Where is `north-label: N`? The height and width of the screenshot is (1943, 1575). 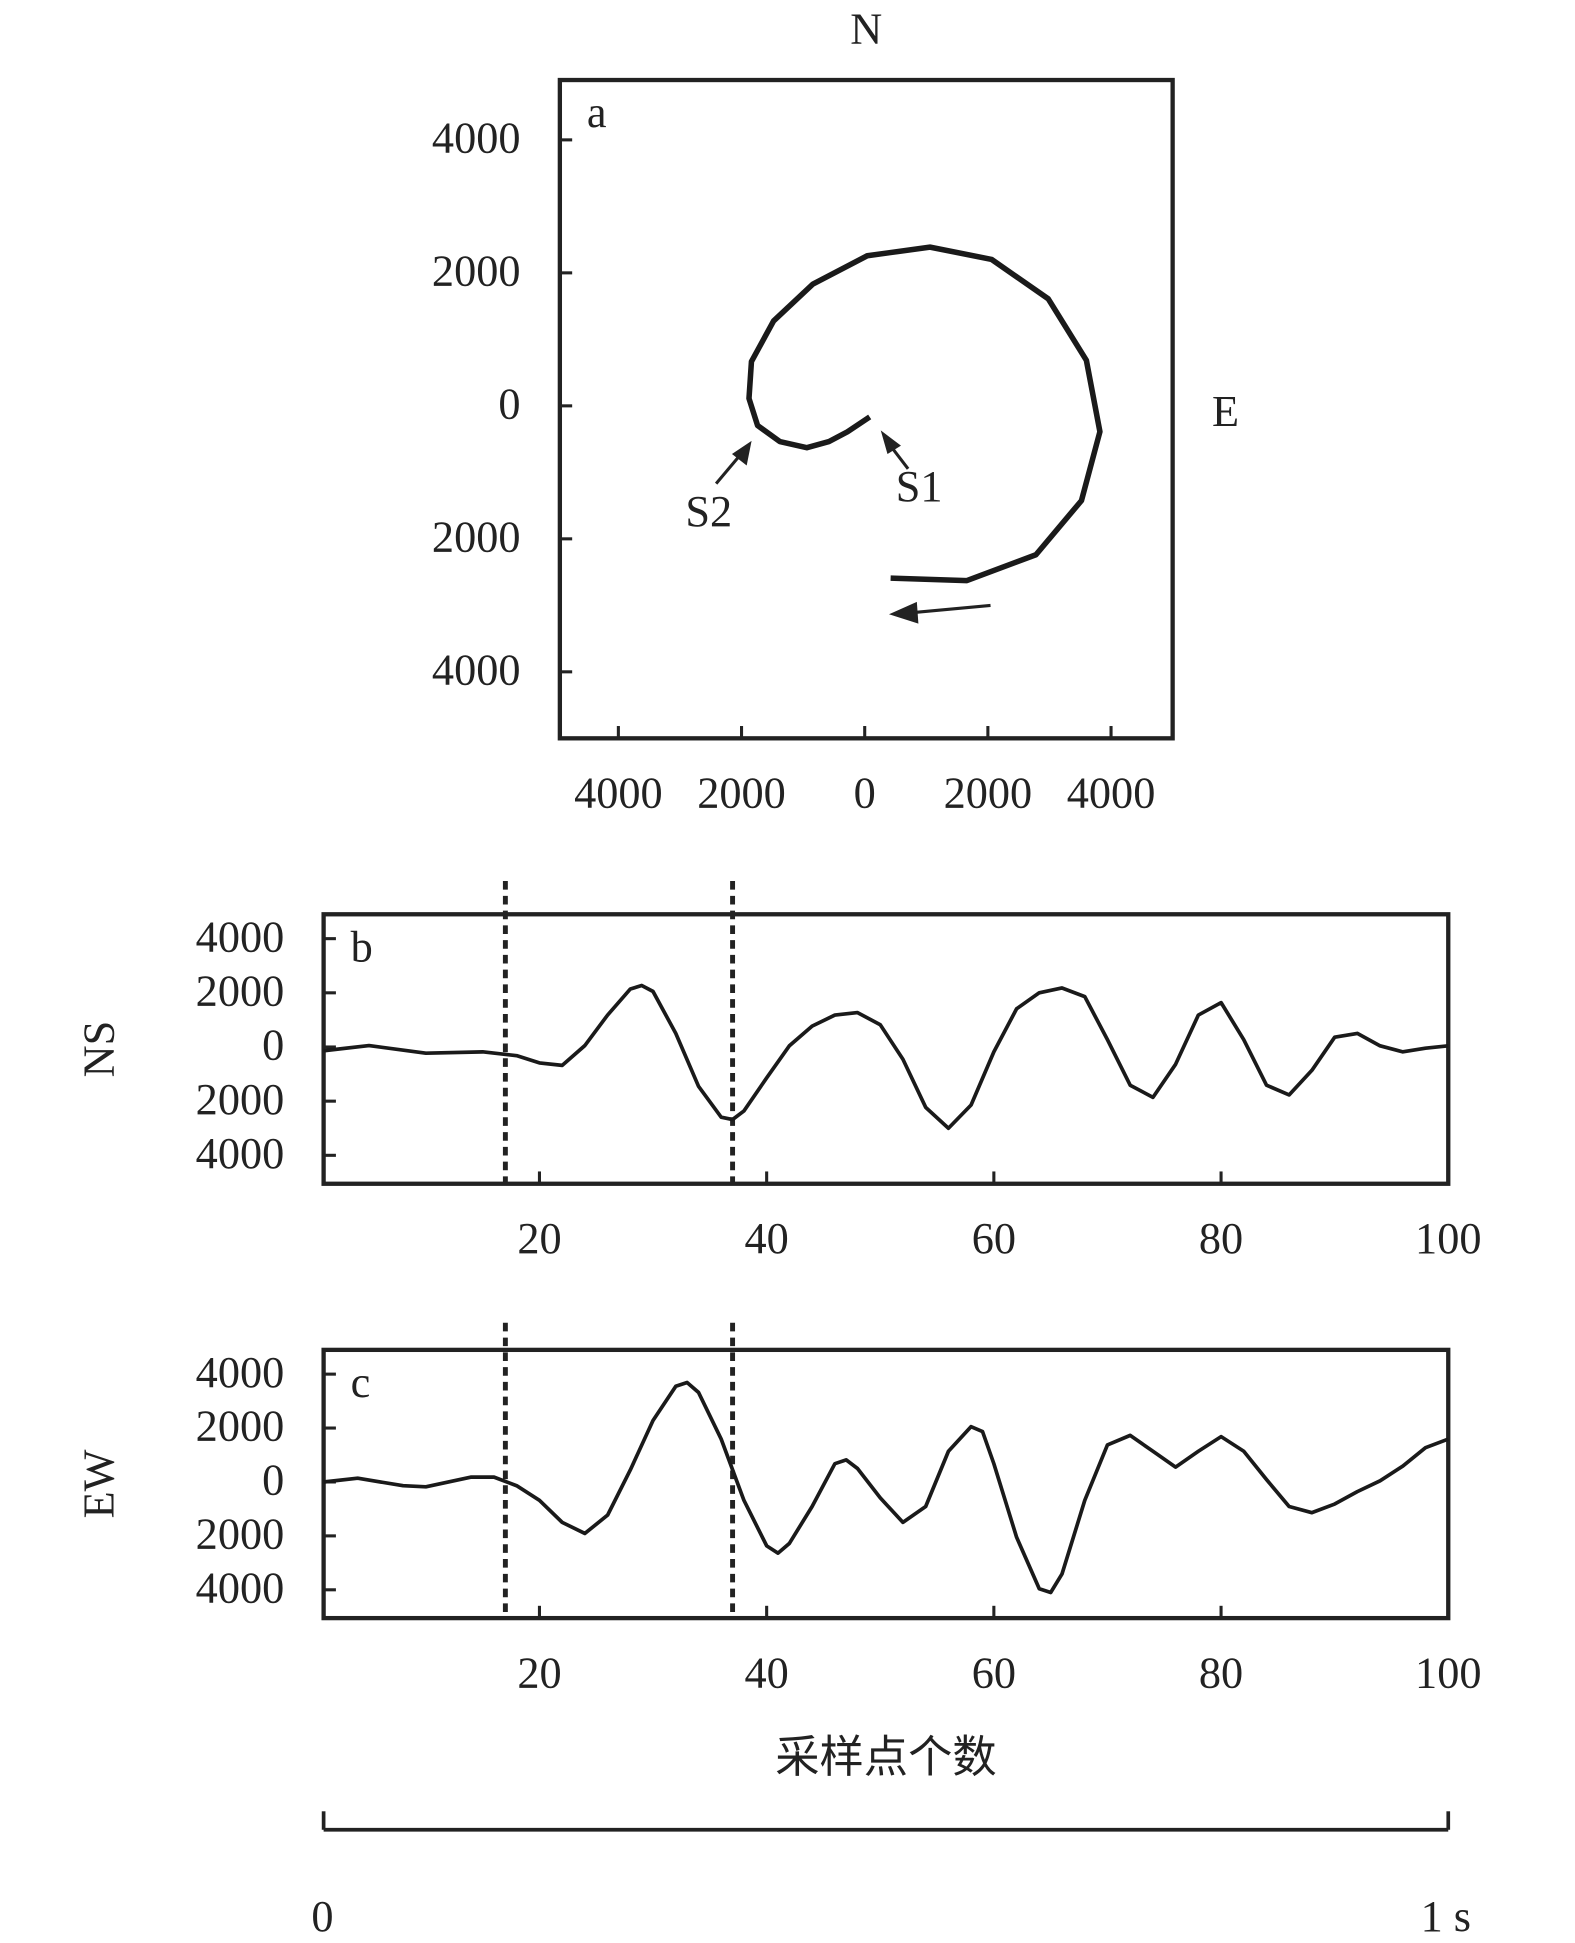 north-label: N is located at coordinates (866, 28).